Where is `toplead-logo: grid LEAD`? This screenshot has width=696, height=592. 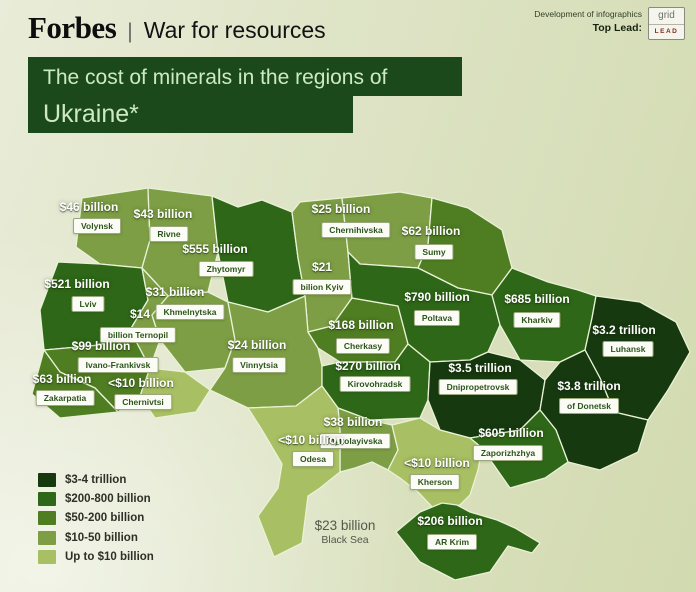 toplead-logo: grid LEAD is located at coordinates (666, 23).